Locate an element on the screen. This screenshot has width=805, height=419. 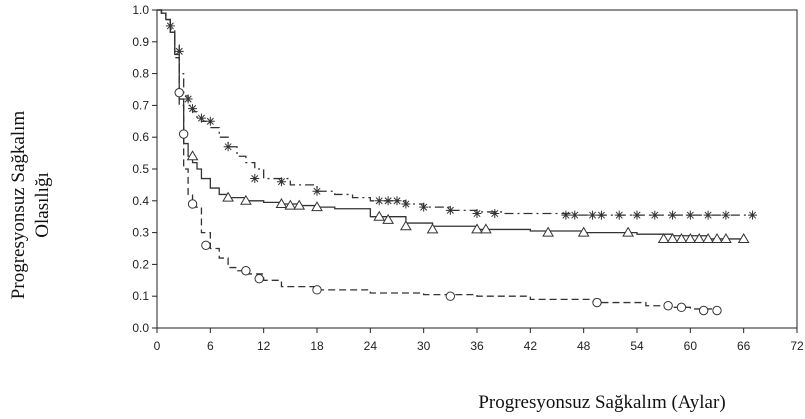
y-tick-label: 0.6 is located at coordinates (140, 137).